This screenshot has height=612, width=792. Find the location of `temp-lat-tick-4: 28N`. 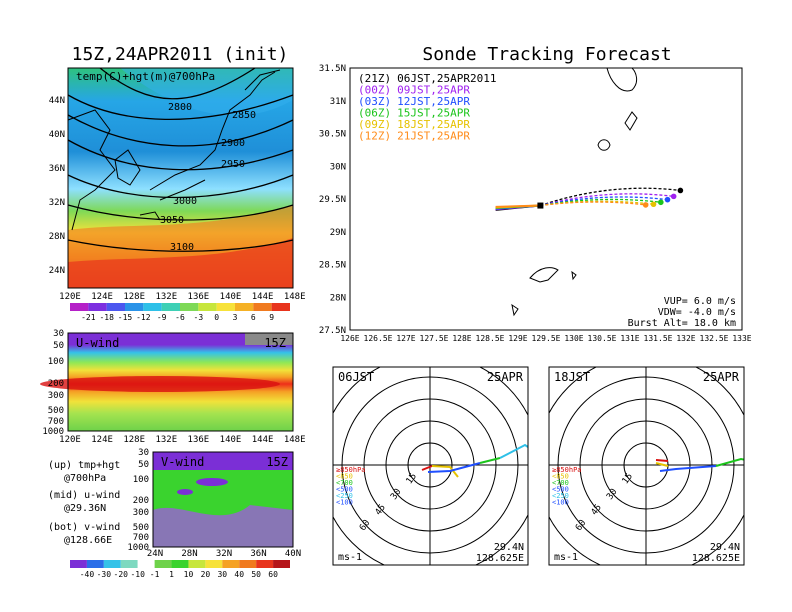

temp-lat-tick-4: 28N is located at coordinates (57, 237).